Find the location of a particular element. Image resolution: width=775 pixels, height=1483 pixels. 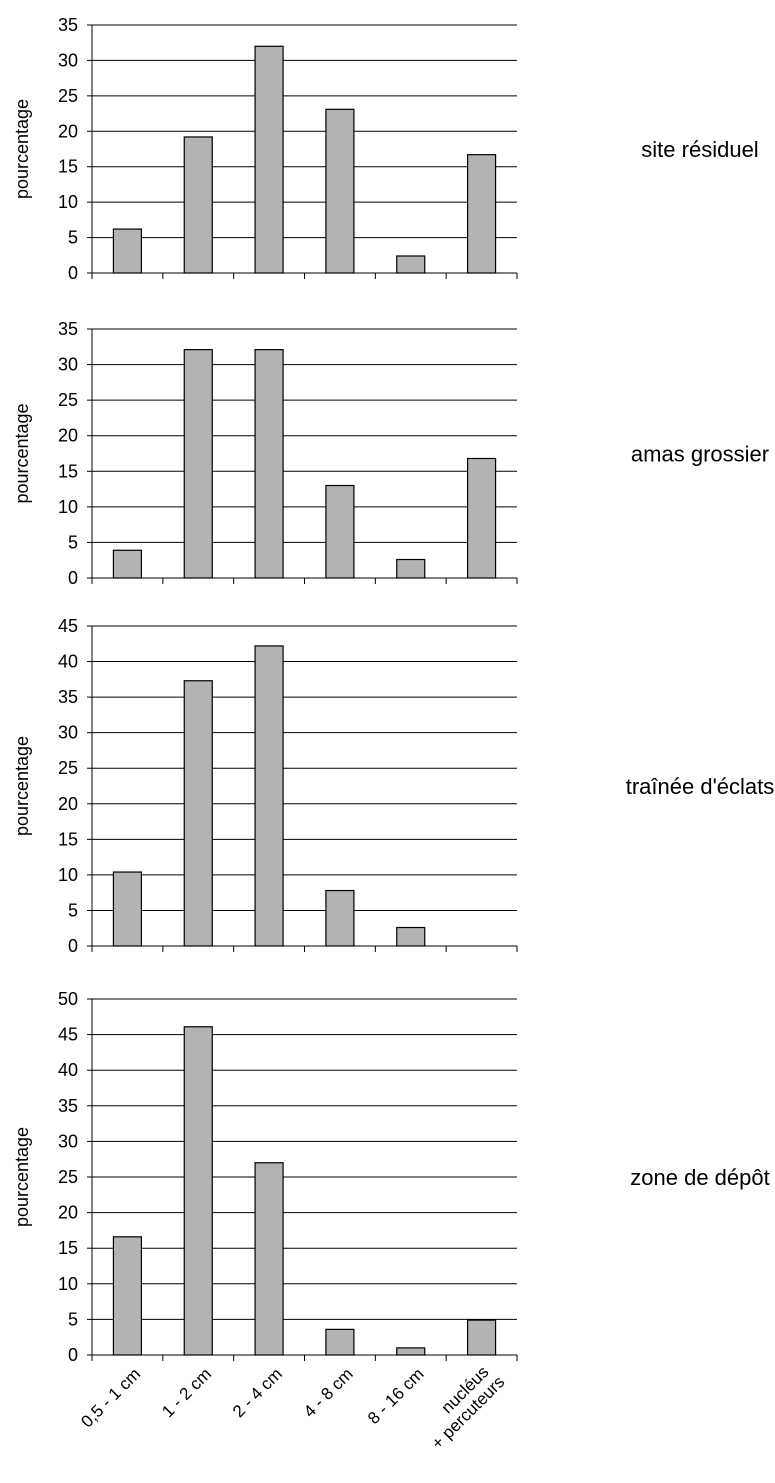

panel-label: amas grossier is located at coordinates (700, 454).